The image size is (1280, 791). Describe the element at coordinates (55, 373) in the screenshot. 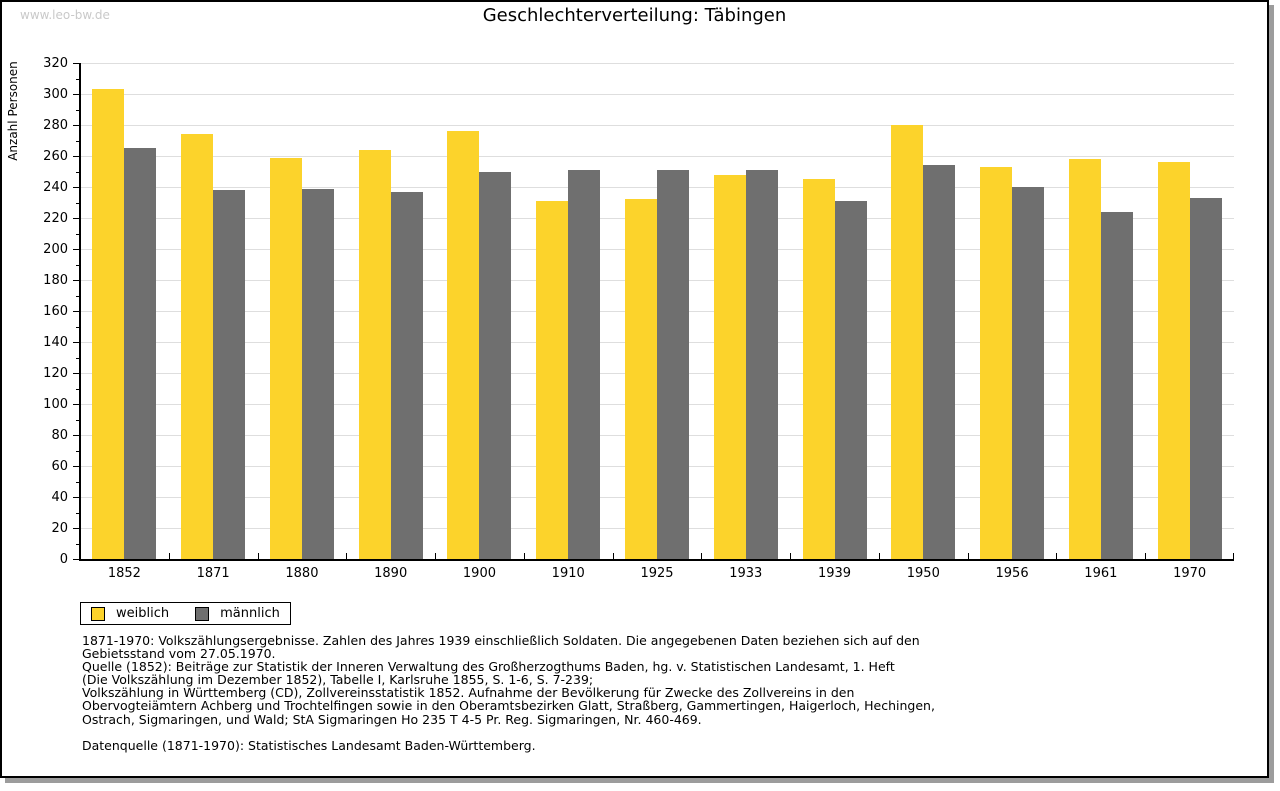

I see `y-tick-label-120: 120` at that location.